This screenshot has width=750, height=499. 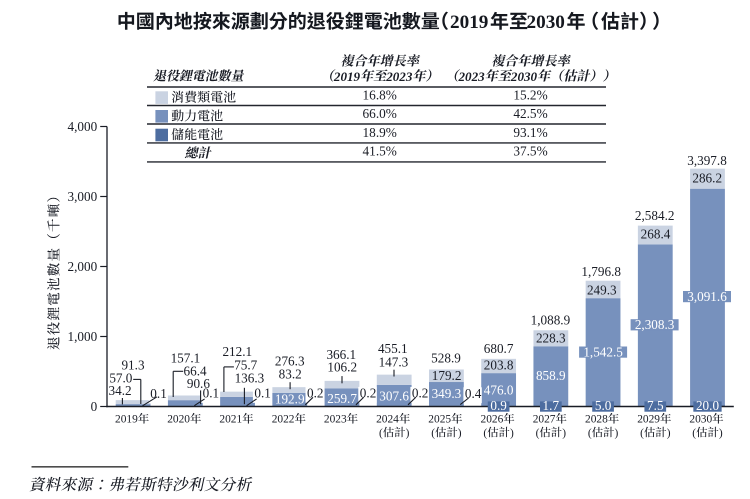 I want to click on svg-text: 2024, so click(x=387, y=420).